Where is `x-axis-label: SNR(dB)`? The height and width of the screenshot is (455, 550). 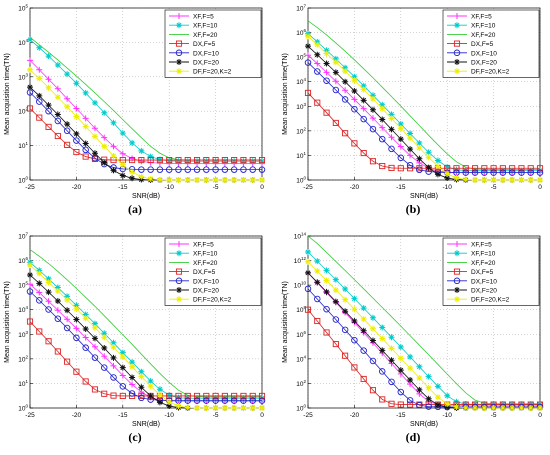
x-axis-label: SNR(dB) is located at coordinates (424, 196).